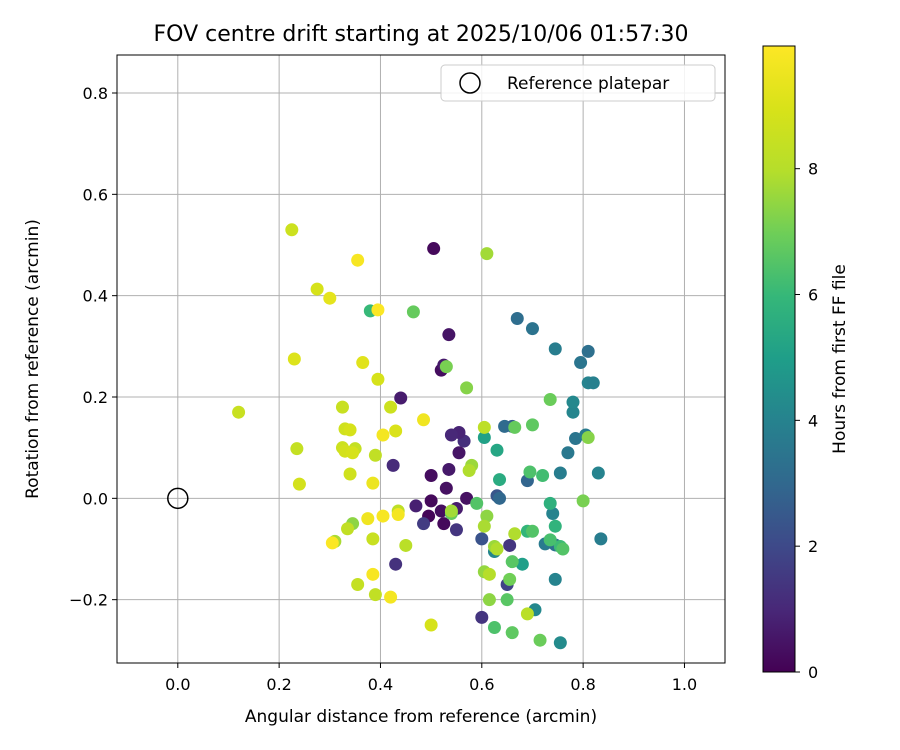  Describe the element at coordinates (684, 684) in the screenshot. I see `x-tick-label: 1.0` at that location.